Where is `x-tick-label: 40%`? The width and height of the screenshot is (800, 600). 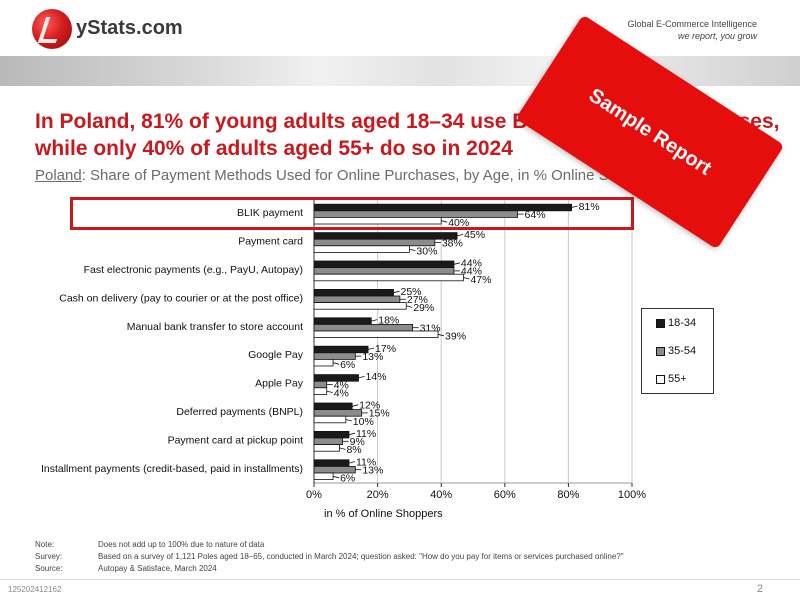
x-tick-label: 40% is located at coordinates (441, 495).